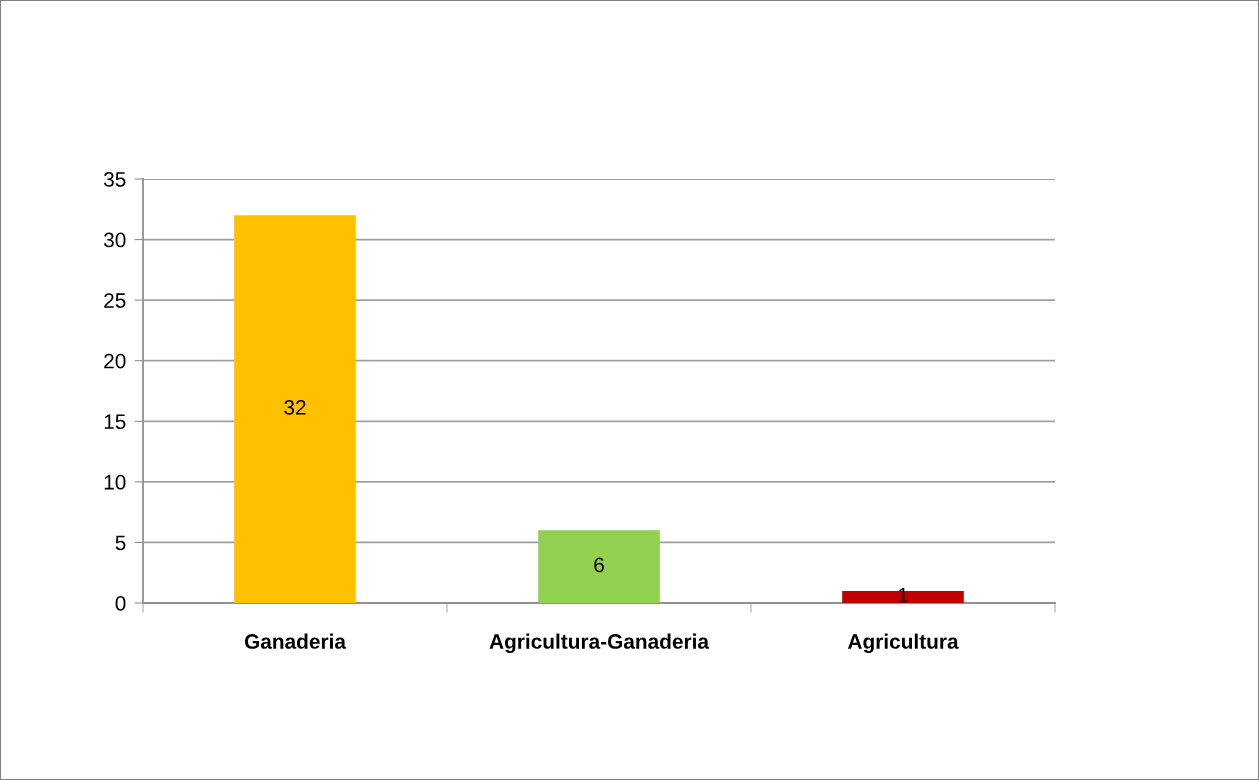  I want to click on y-tick-label: 15, so click(115, 422).